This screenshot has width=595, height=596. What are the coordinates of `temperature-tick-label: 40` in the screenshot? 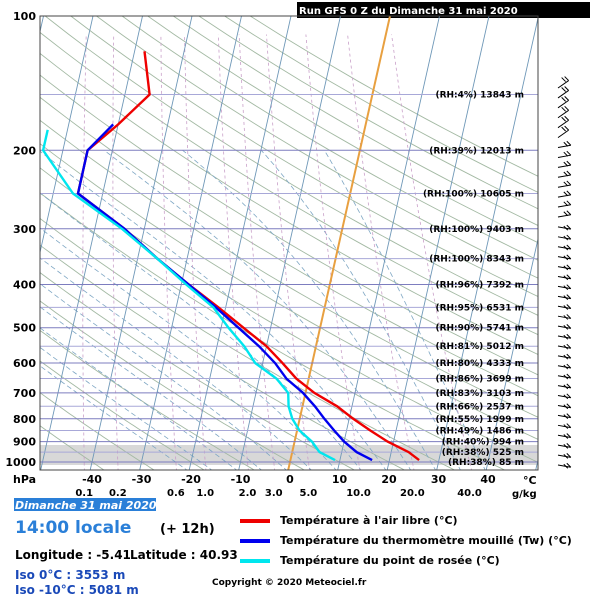 It's located at (488, 479).